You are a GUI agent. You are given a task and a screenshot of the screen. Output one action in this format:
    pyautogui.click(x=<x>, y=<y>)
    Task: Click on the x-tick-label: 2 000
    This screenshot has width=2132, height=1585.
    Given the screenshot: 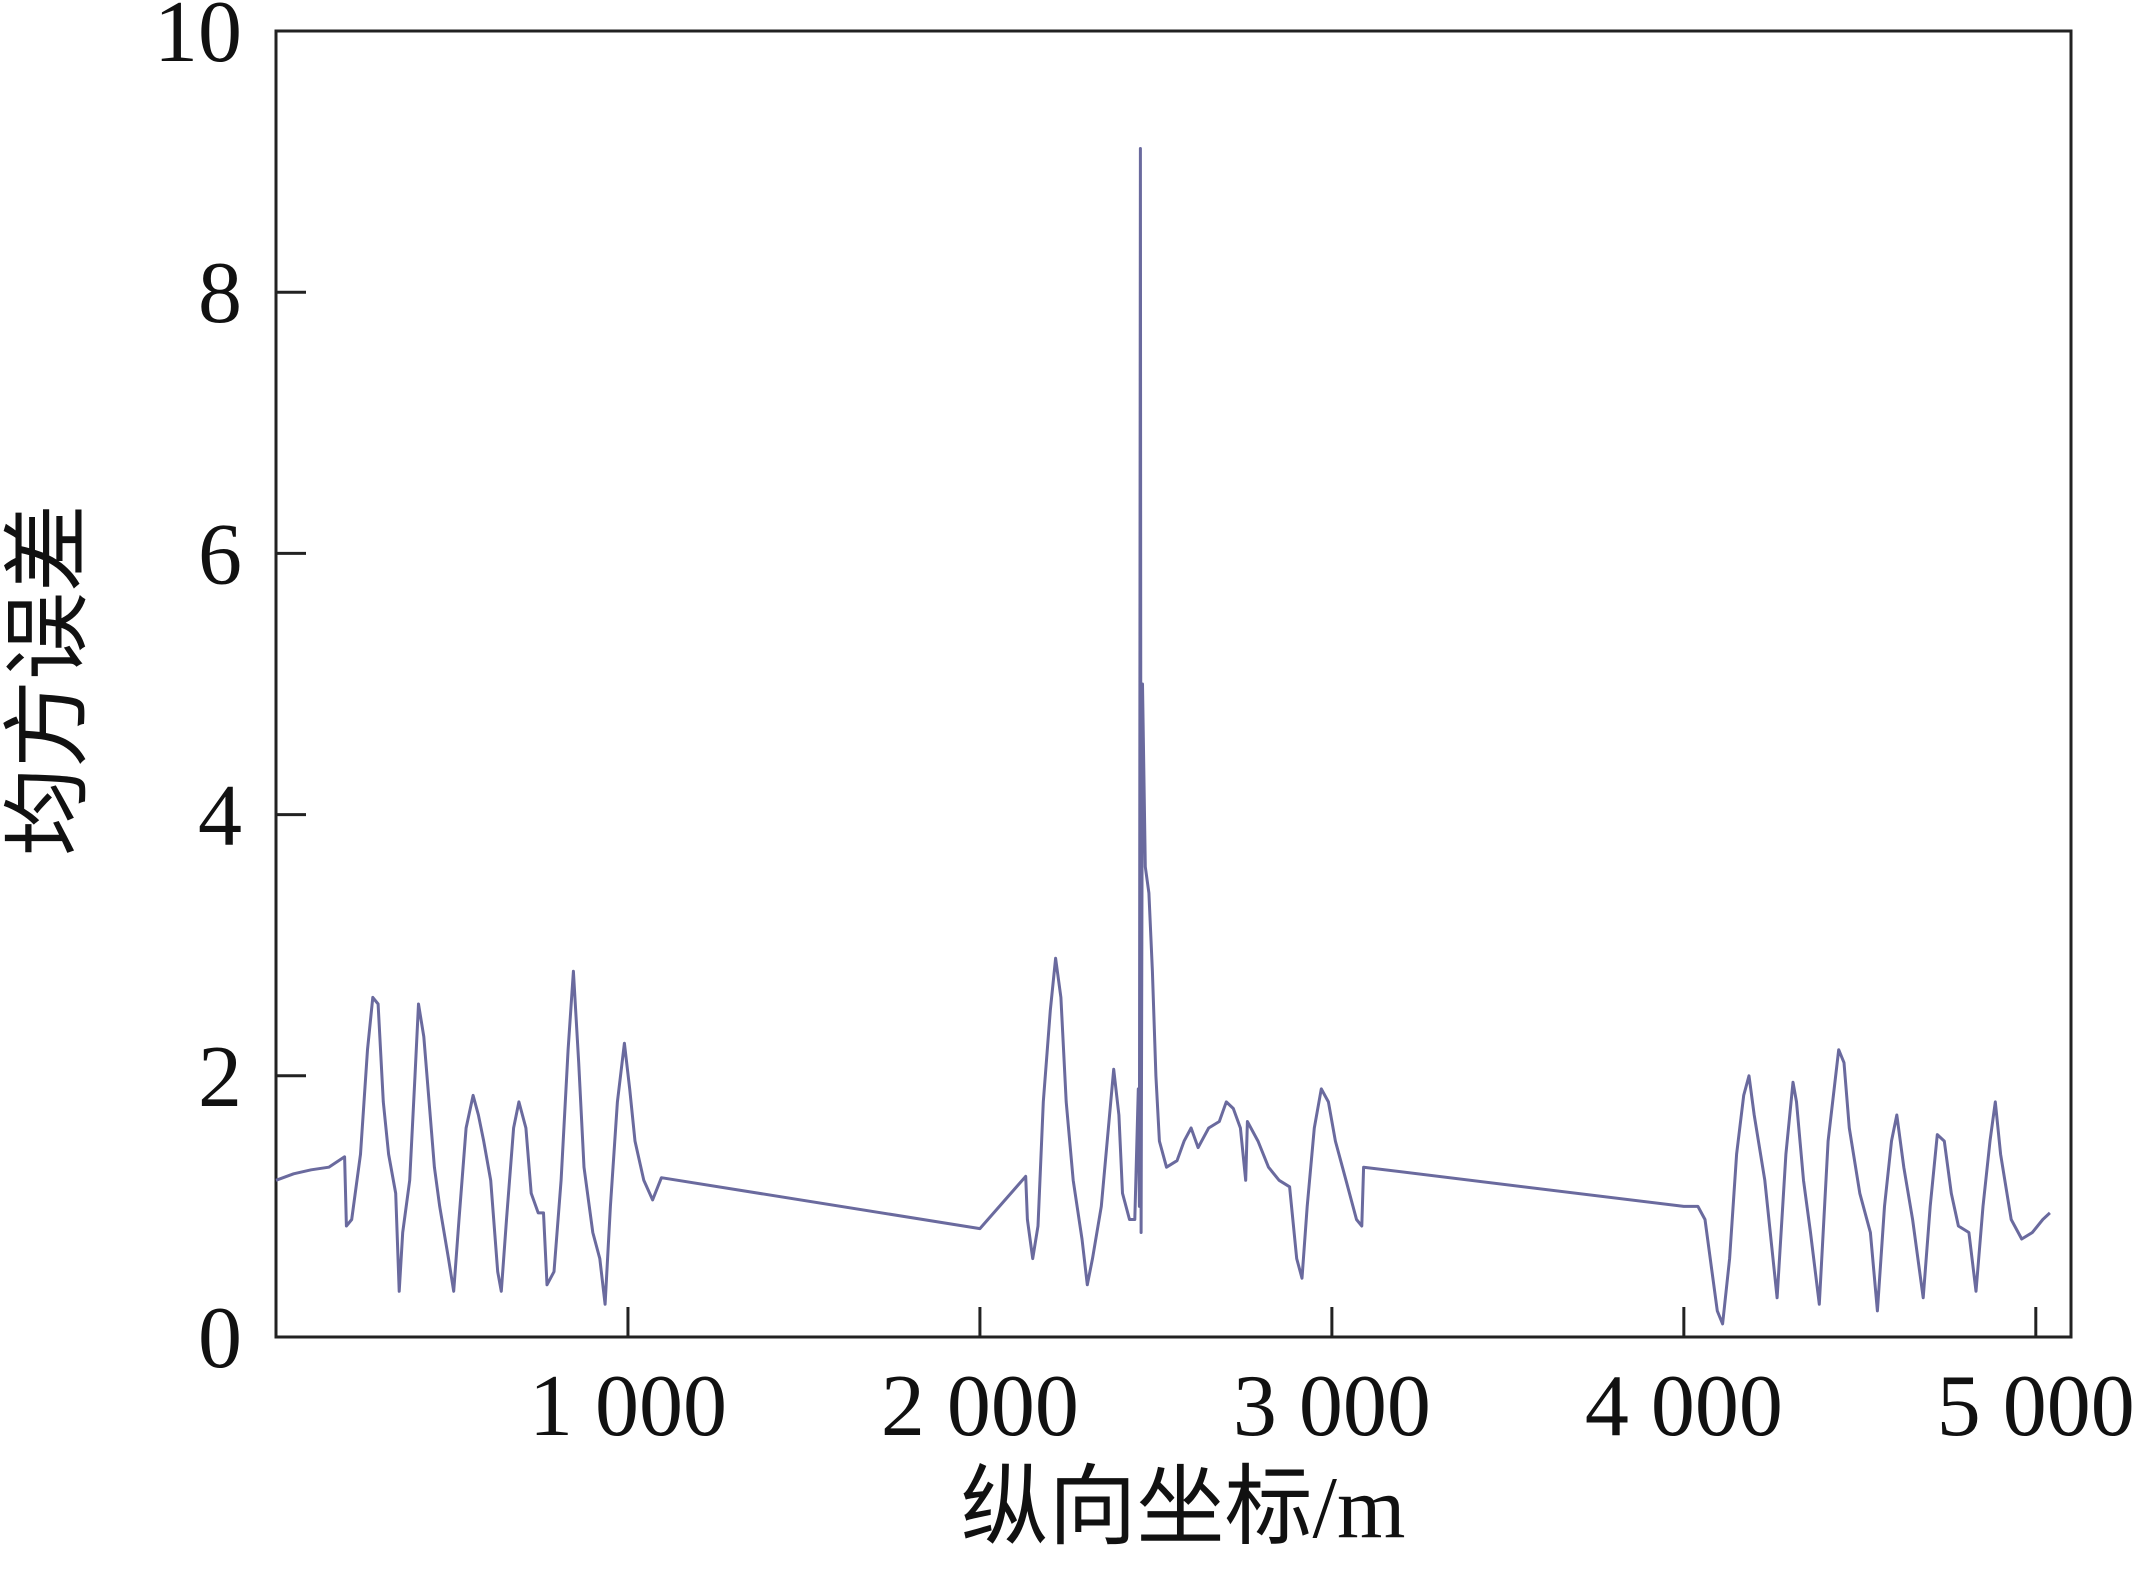 What is the action you would take?
    pyautogui.click(x=980, y=1406)
    